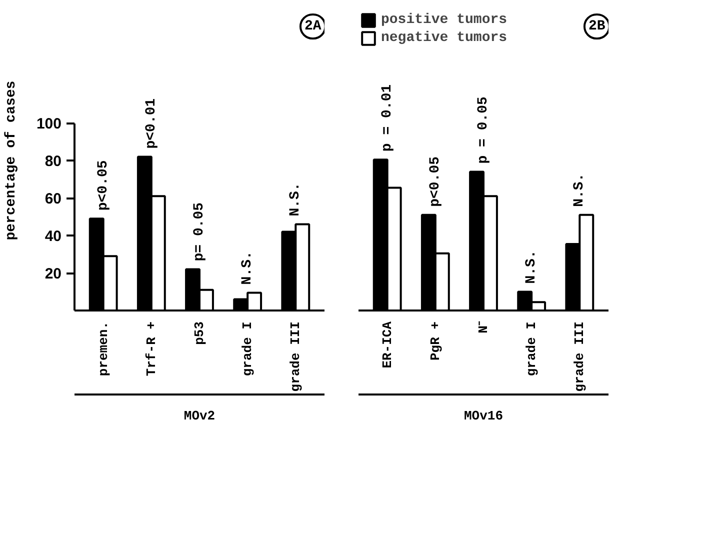  Describe the element at coordinates (444, 20) in the screenshot. I see `legend-label: positive tumors` at that location.